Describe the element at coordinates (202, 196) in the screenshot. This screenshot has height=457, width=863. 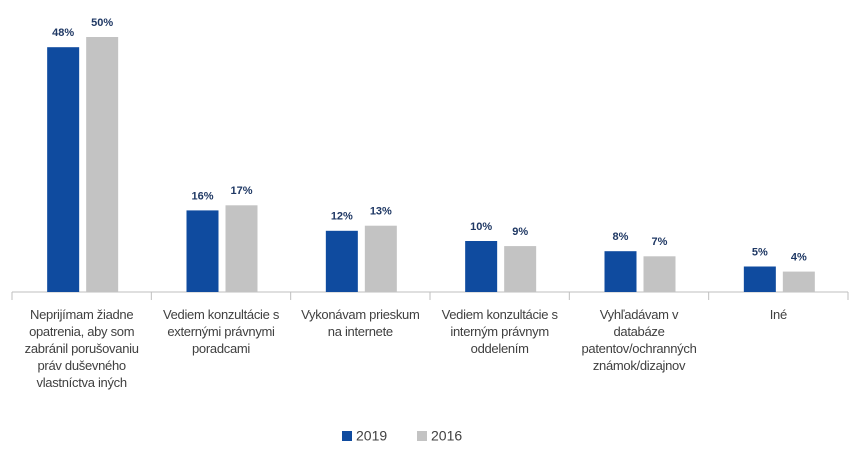
I see `value-label: 16%` at that location.